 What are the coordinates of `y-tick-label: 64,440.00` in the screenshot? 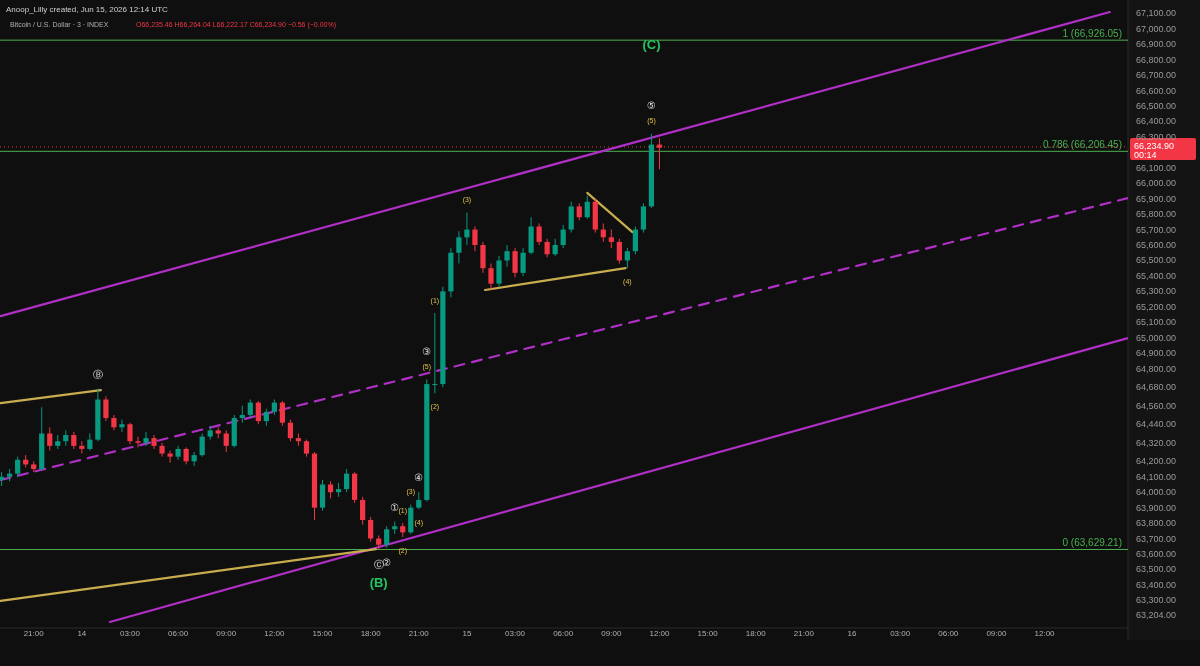 It's located at (1156, 424).